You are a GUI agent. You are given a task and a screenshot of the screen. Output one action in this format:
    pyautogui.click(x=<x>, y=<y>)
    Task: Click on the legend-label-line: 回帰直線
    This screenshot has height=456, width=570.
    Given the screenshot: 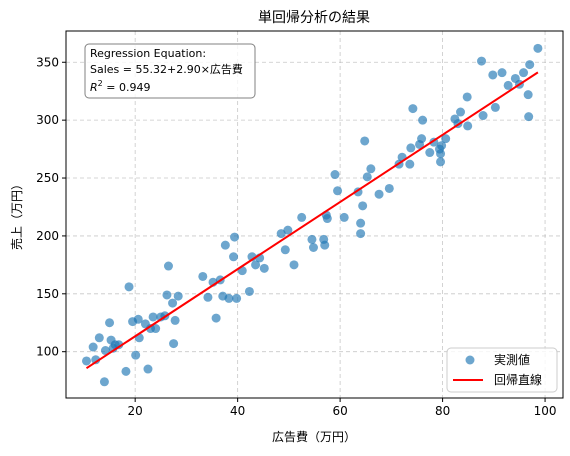 What is the action you would take?
    pyautogui.click(x=518, y=379)
    